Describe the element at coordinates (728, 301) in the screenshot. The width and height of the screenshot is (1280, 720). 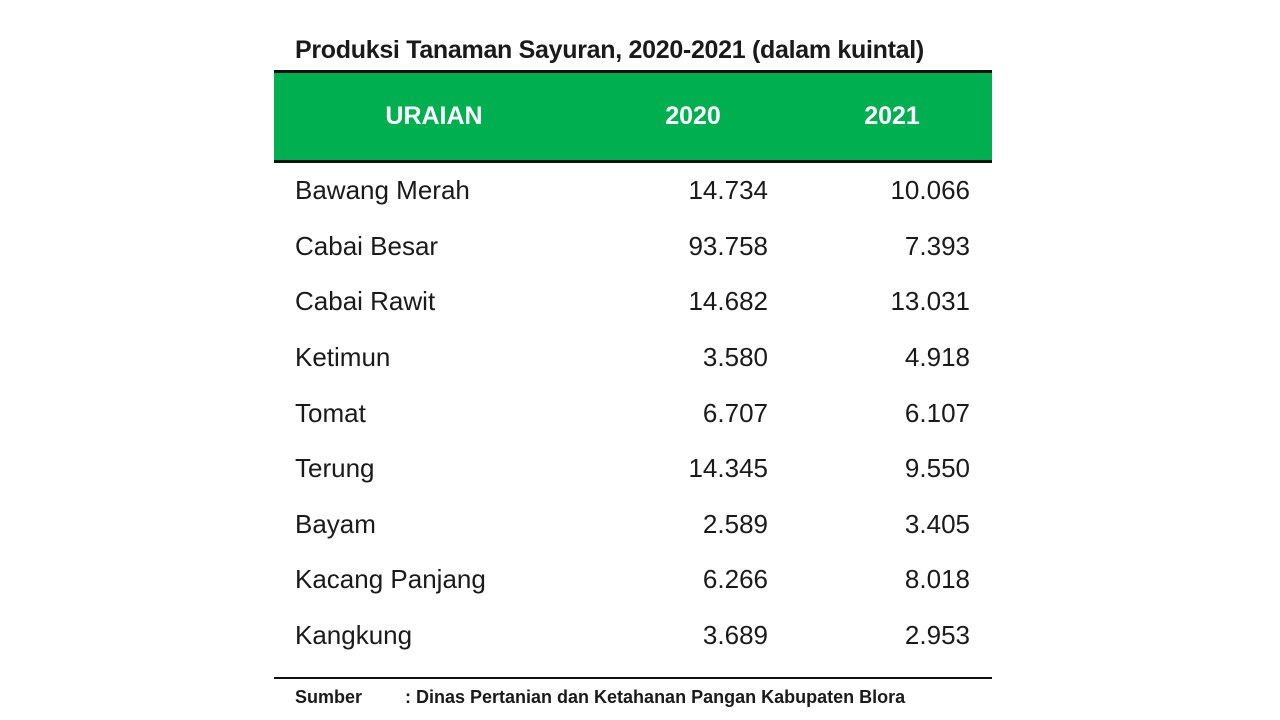
I see `row-value-2020: 14.682` at that location.